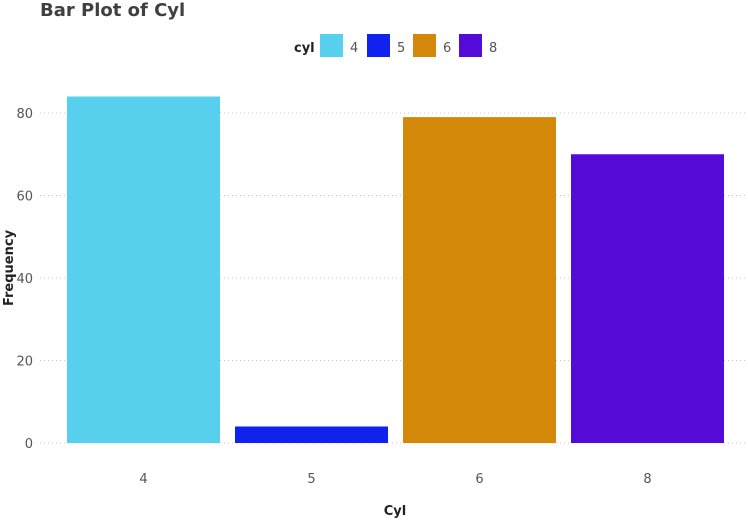 Image resolution: width=748 pixels, height=521 pixels. What do you see at coordinates (311, 479) in the screenshot?
I see `x-tick-label: 5` at bounding box center [311, 479].